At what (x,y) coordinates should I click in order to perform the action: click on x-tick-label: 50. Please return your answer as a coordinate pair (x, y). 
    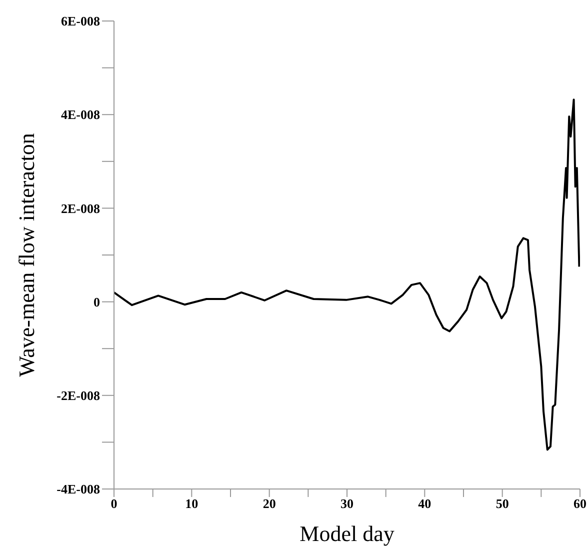
    Looking at the image, I should click on (502, 504).